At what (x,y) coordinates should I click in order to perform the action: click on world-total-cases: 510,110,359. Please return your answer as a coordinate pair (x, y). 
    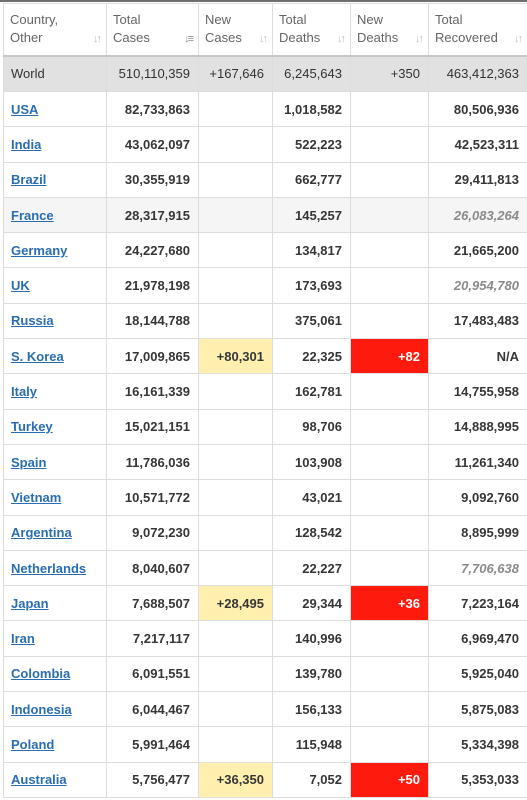
    Looking at the image, I should click on (152, 73).